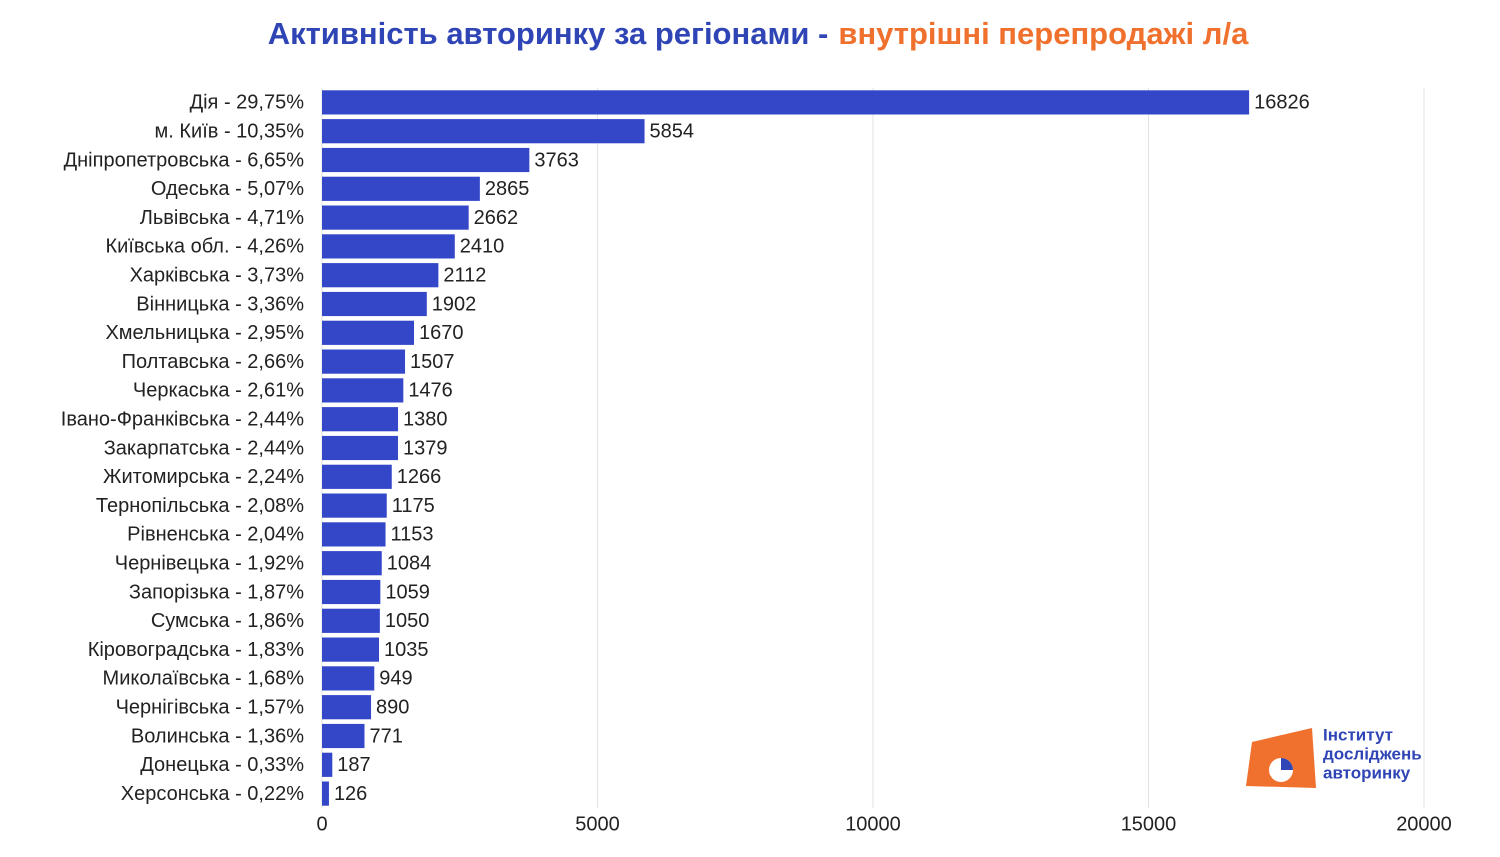 The width and height of the screenshot is (1500, 857). What do you see at coordinates (392, 707) in the screenshot?
I see `value-label: 890` at bounding box center [392, 707].